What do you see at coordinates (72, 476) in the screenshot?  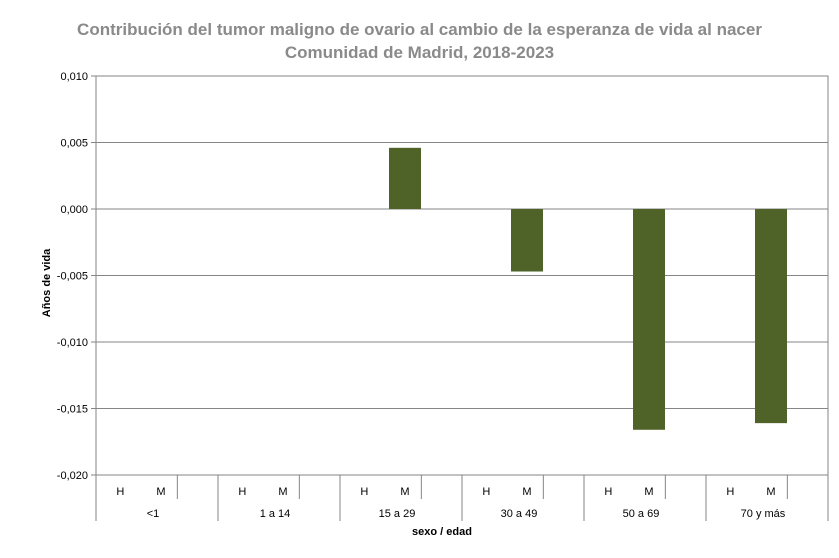 I see `y-tick-label: -0,020` at bounding box center [72, 476].